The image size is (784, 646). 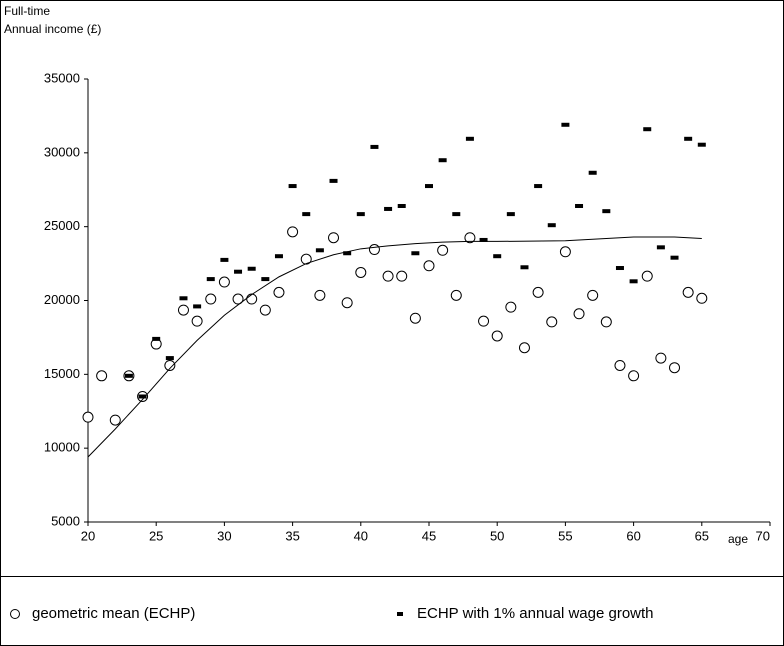 What do you see at coordinates (62, 299) in the screenshot?
I see `y-tick-label: 20000` at bounding box center [62, 299].